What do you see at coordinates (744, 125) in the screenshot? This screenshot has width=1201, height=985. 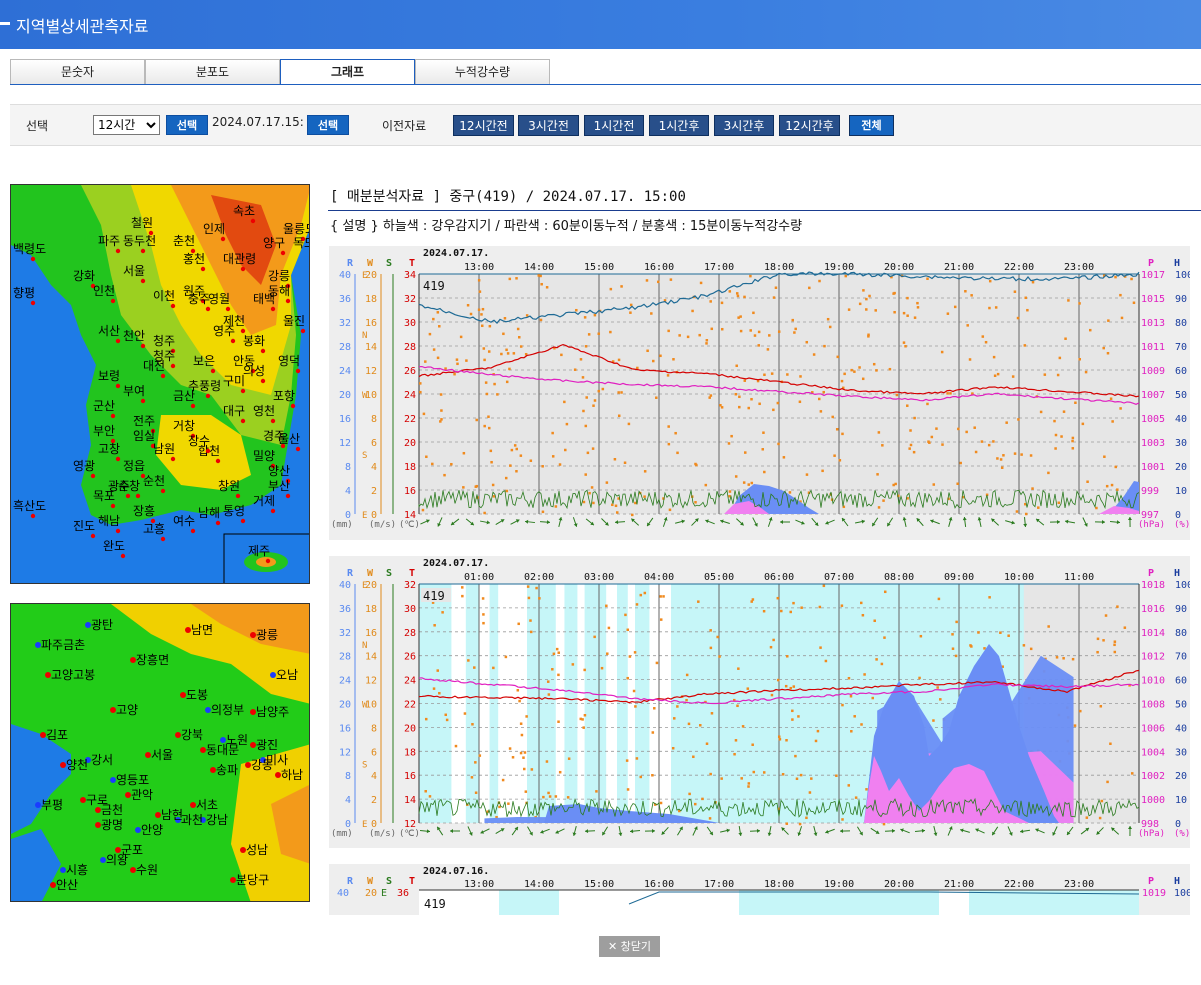 I see `nav-3h-after-button: 3시간후` at bounding box center [744, 125].